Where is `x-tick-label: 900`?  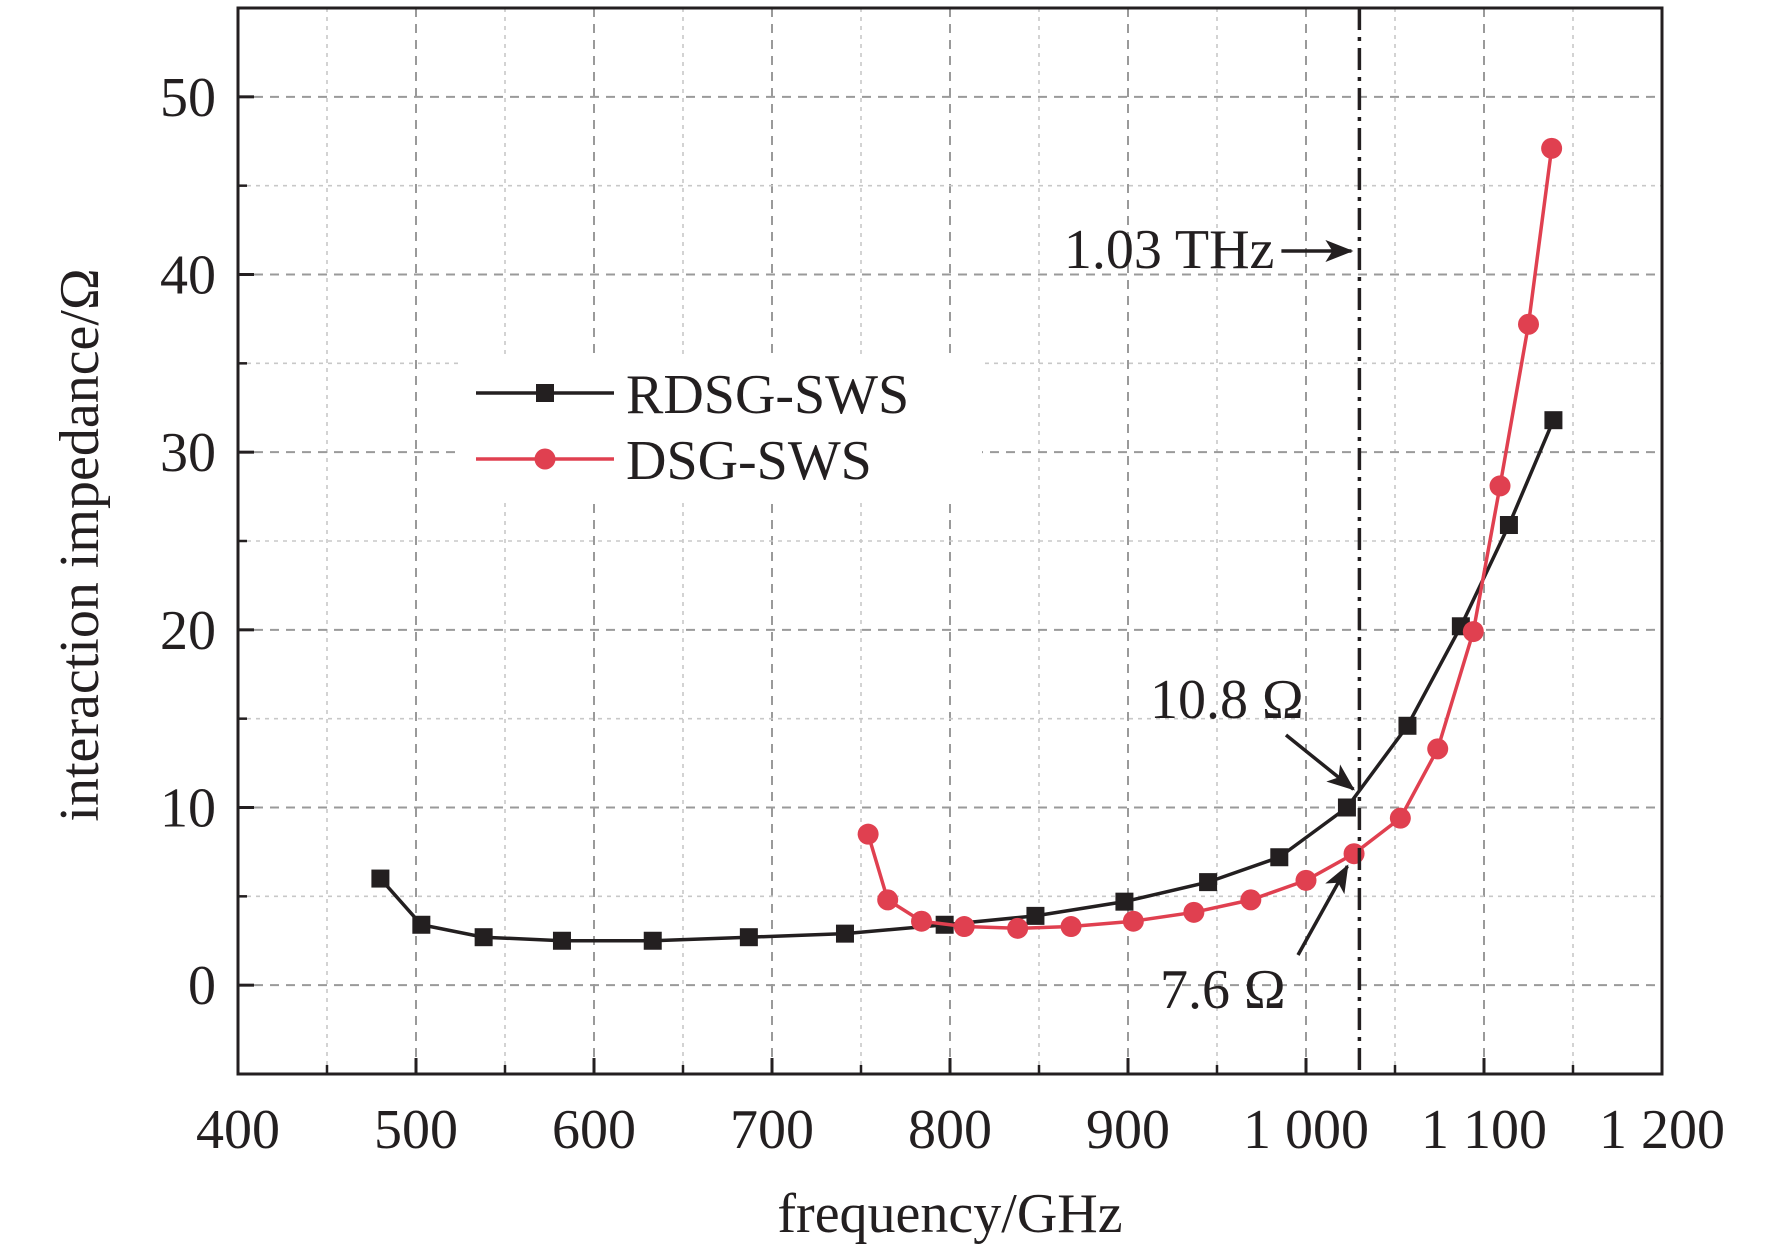 x-tick-label: 900 is located at coordinates (1128, 1130).